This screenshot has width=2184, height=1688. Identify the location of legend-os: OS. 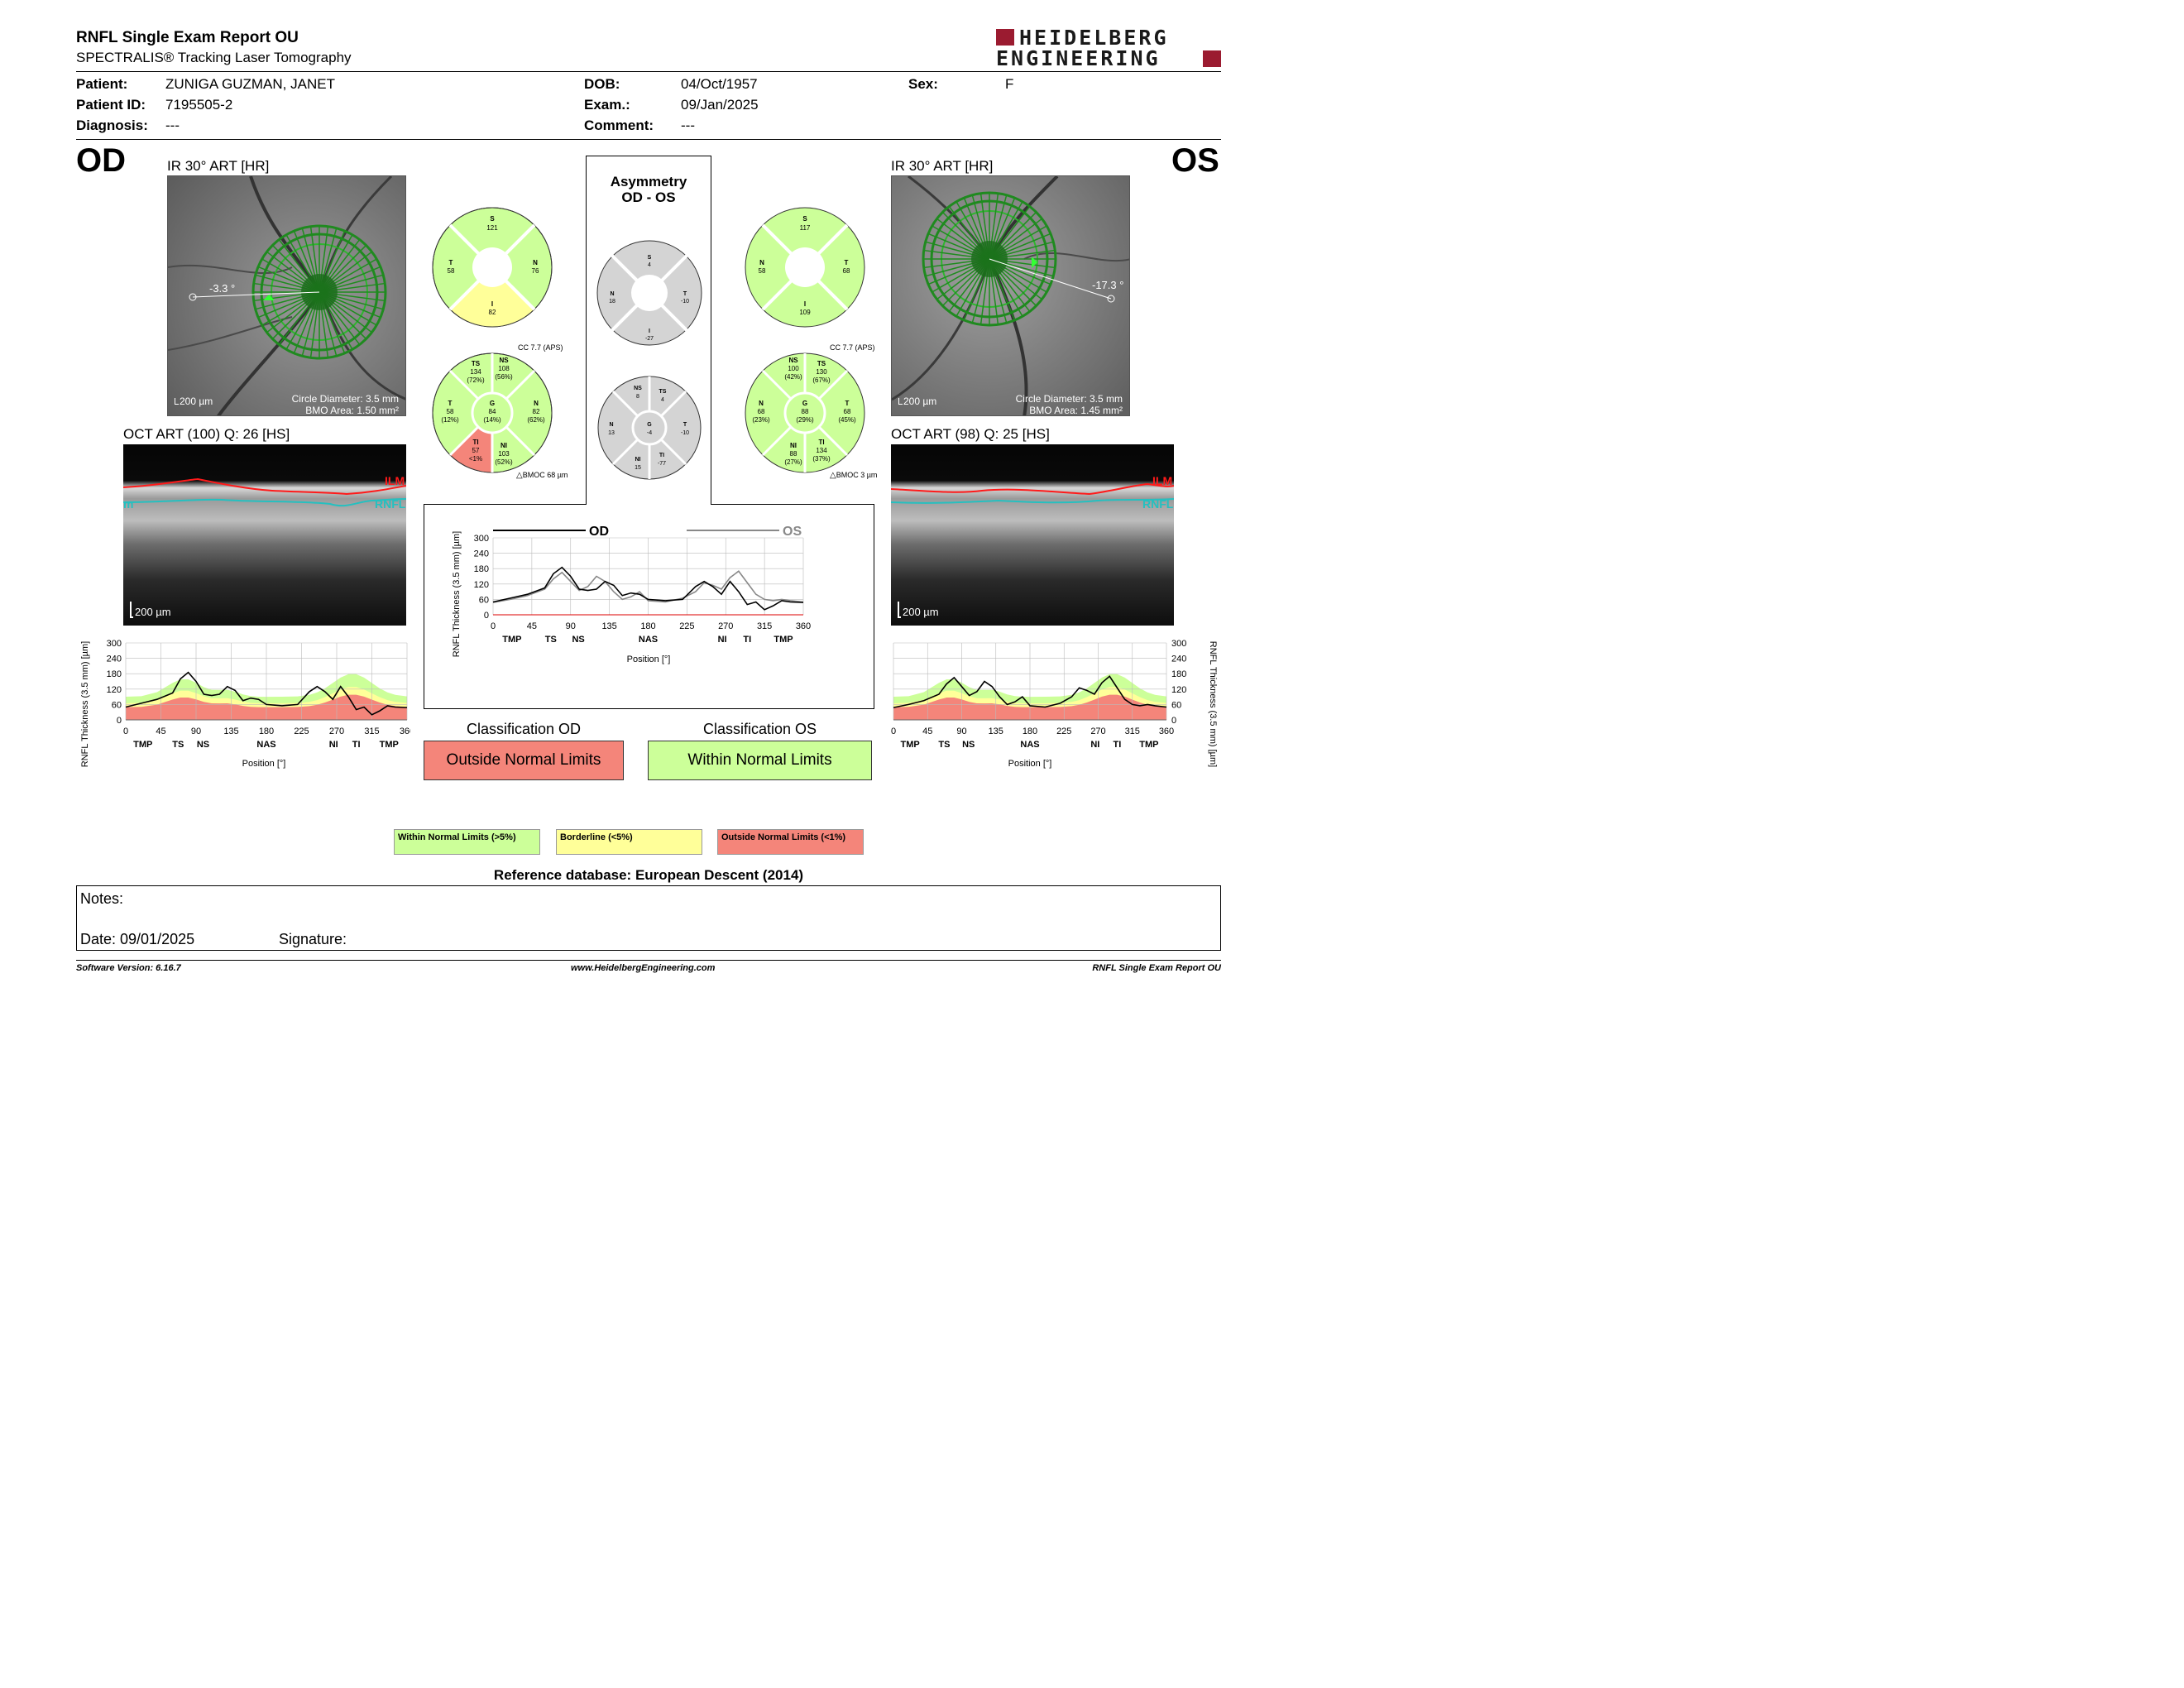
(792, 532).